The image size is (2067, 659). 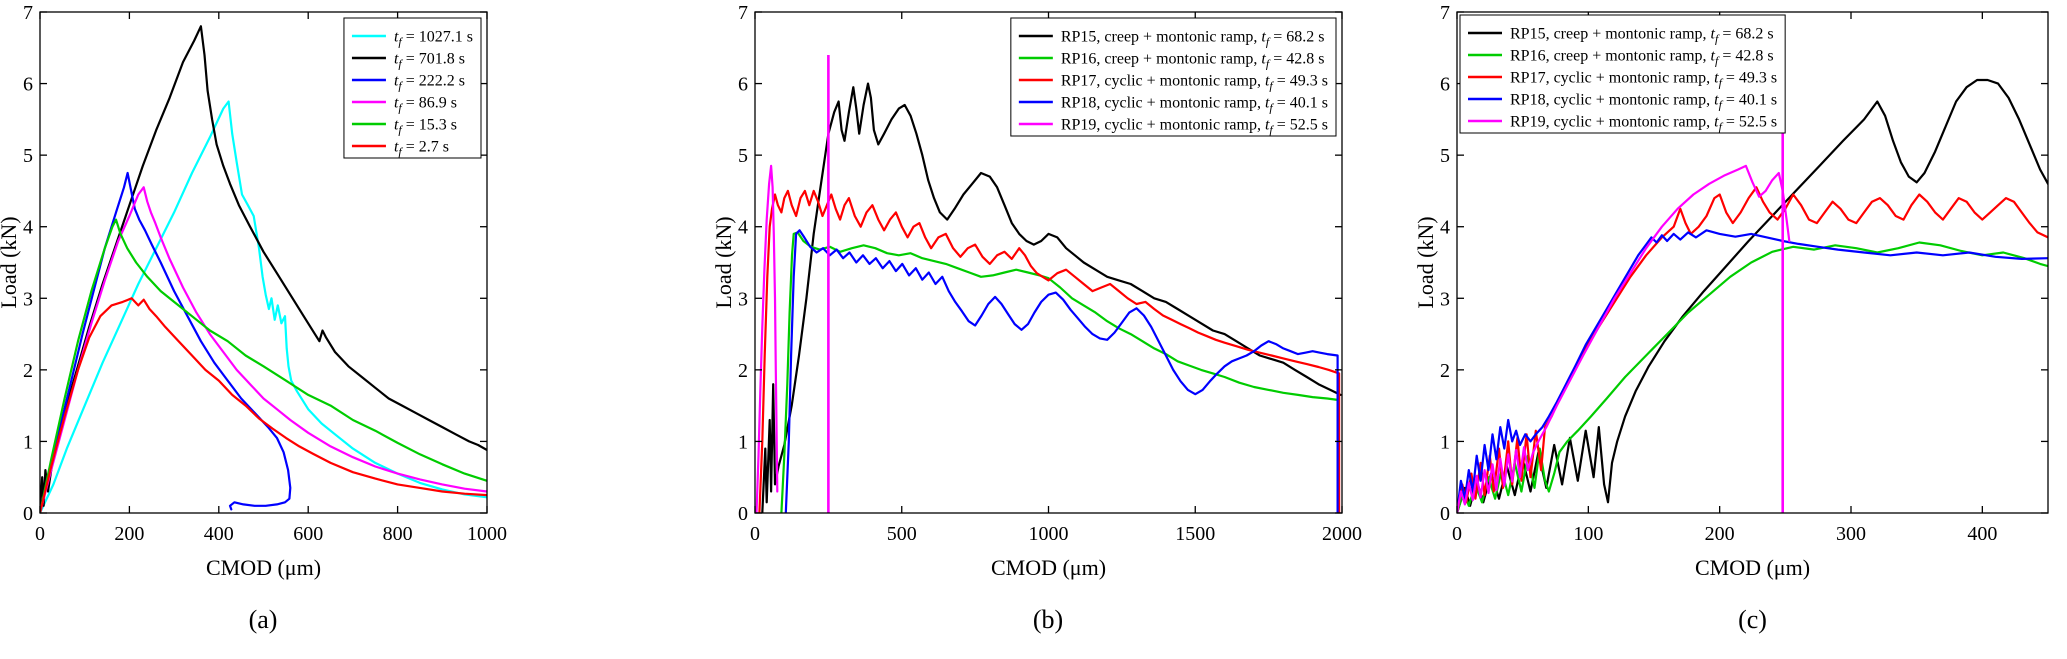 What do you see at coordinates (421, 149) in the screenshot?
I see `legend-label: tf = 2.7 s` at bounding box center [421, 149].